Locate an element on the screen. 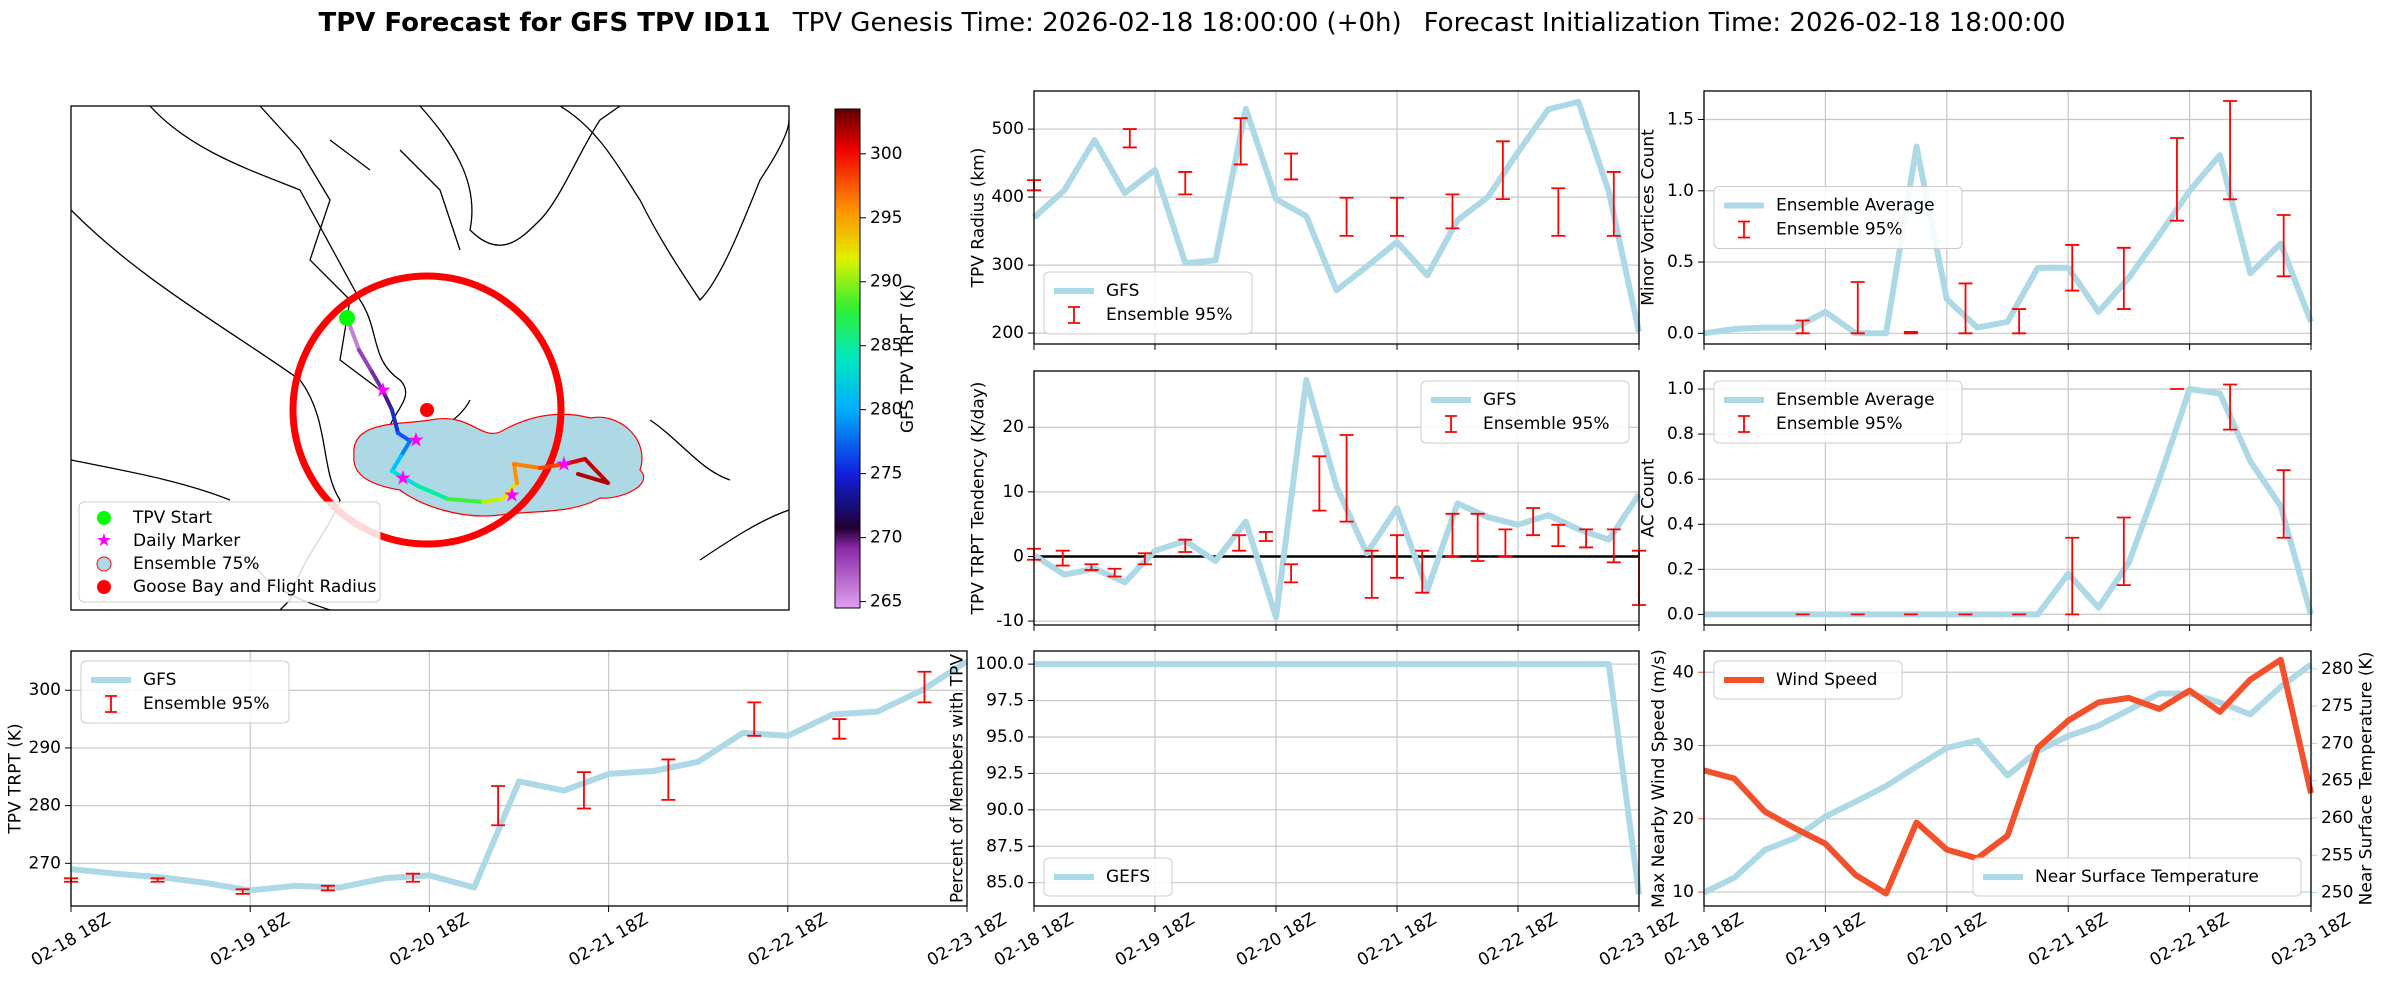 Image resolution: width=2384 pixels, height=982 pixels. y-tick-label: 1.0 is located at coordinates (1680, 389).